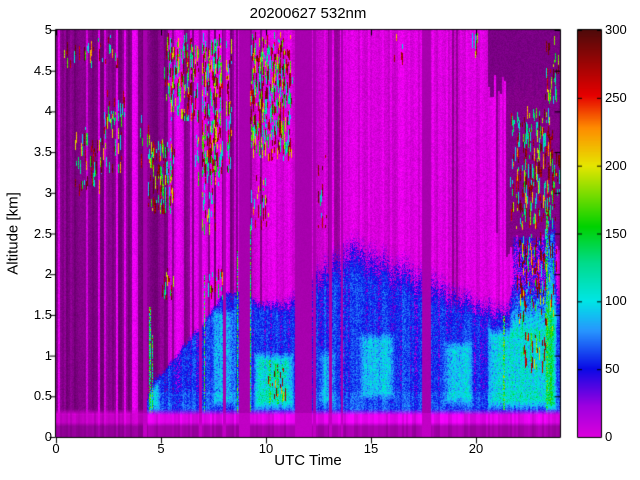 The image size is (640, 480). I want to click on y-tick-label: 0, so click(48, 436).